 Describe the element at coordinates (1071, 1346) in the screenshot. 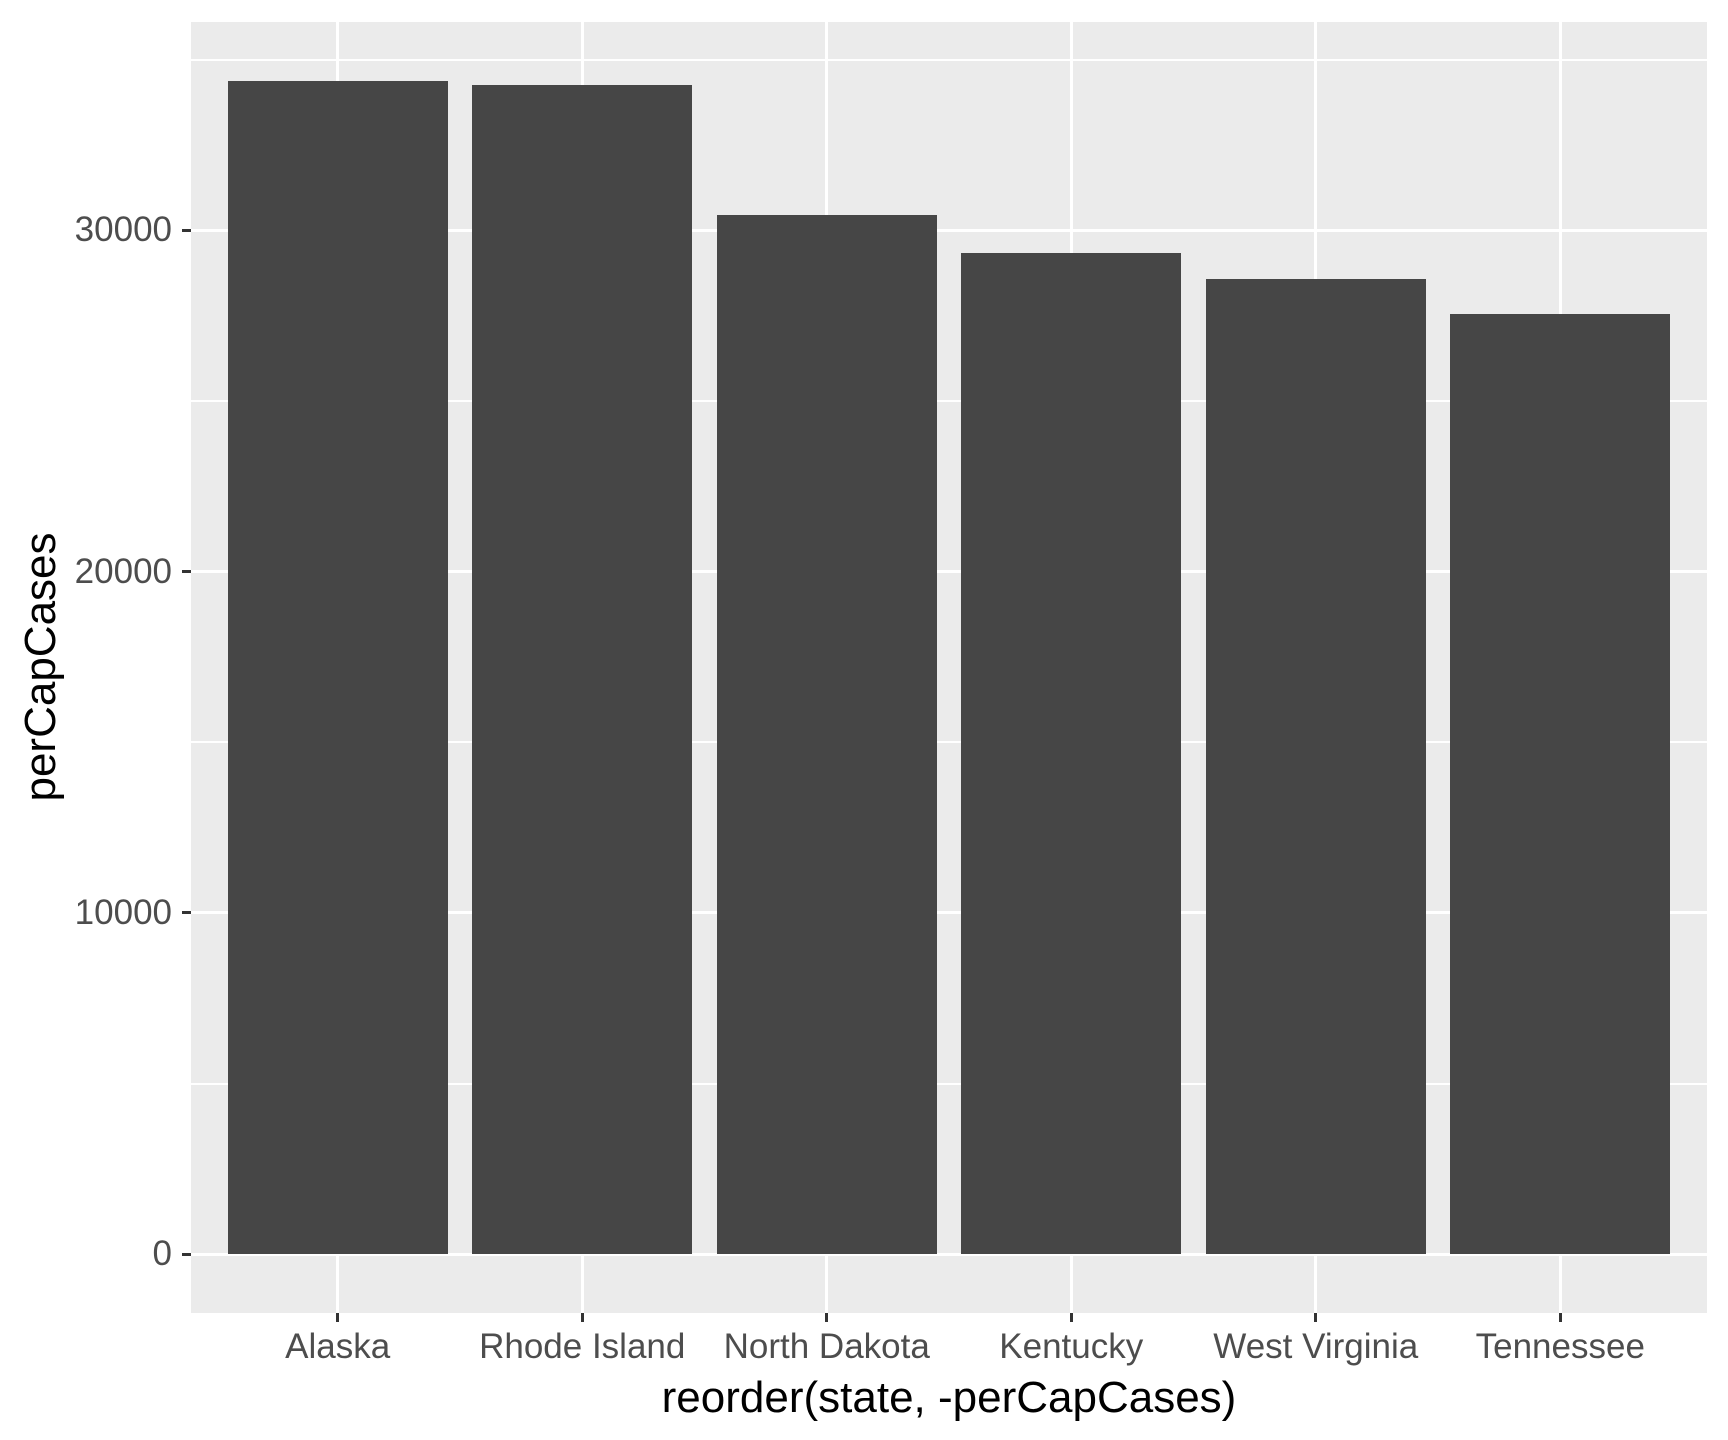

I see `x-tick-label-kentucky: Kentucky` at that location.